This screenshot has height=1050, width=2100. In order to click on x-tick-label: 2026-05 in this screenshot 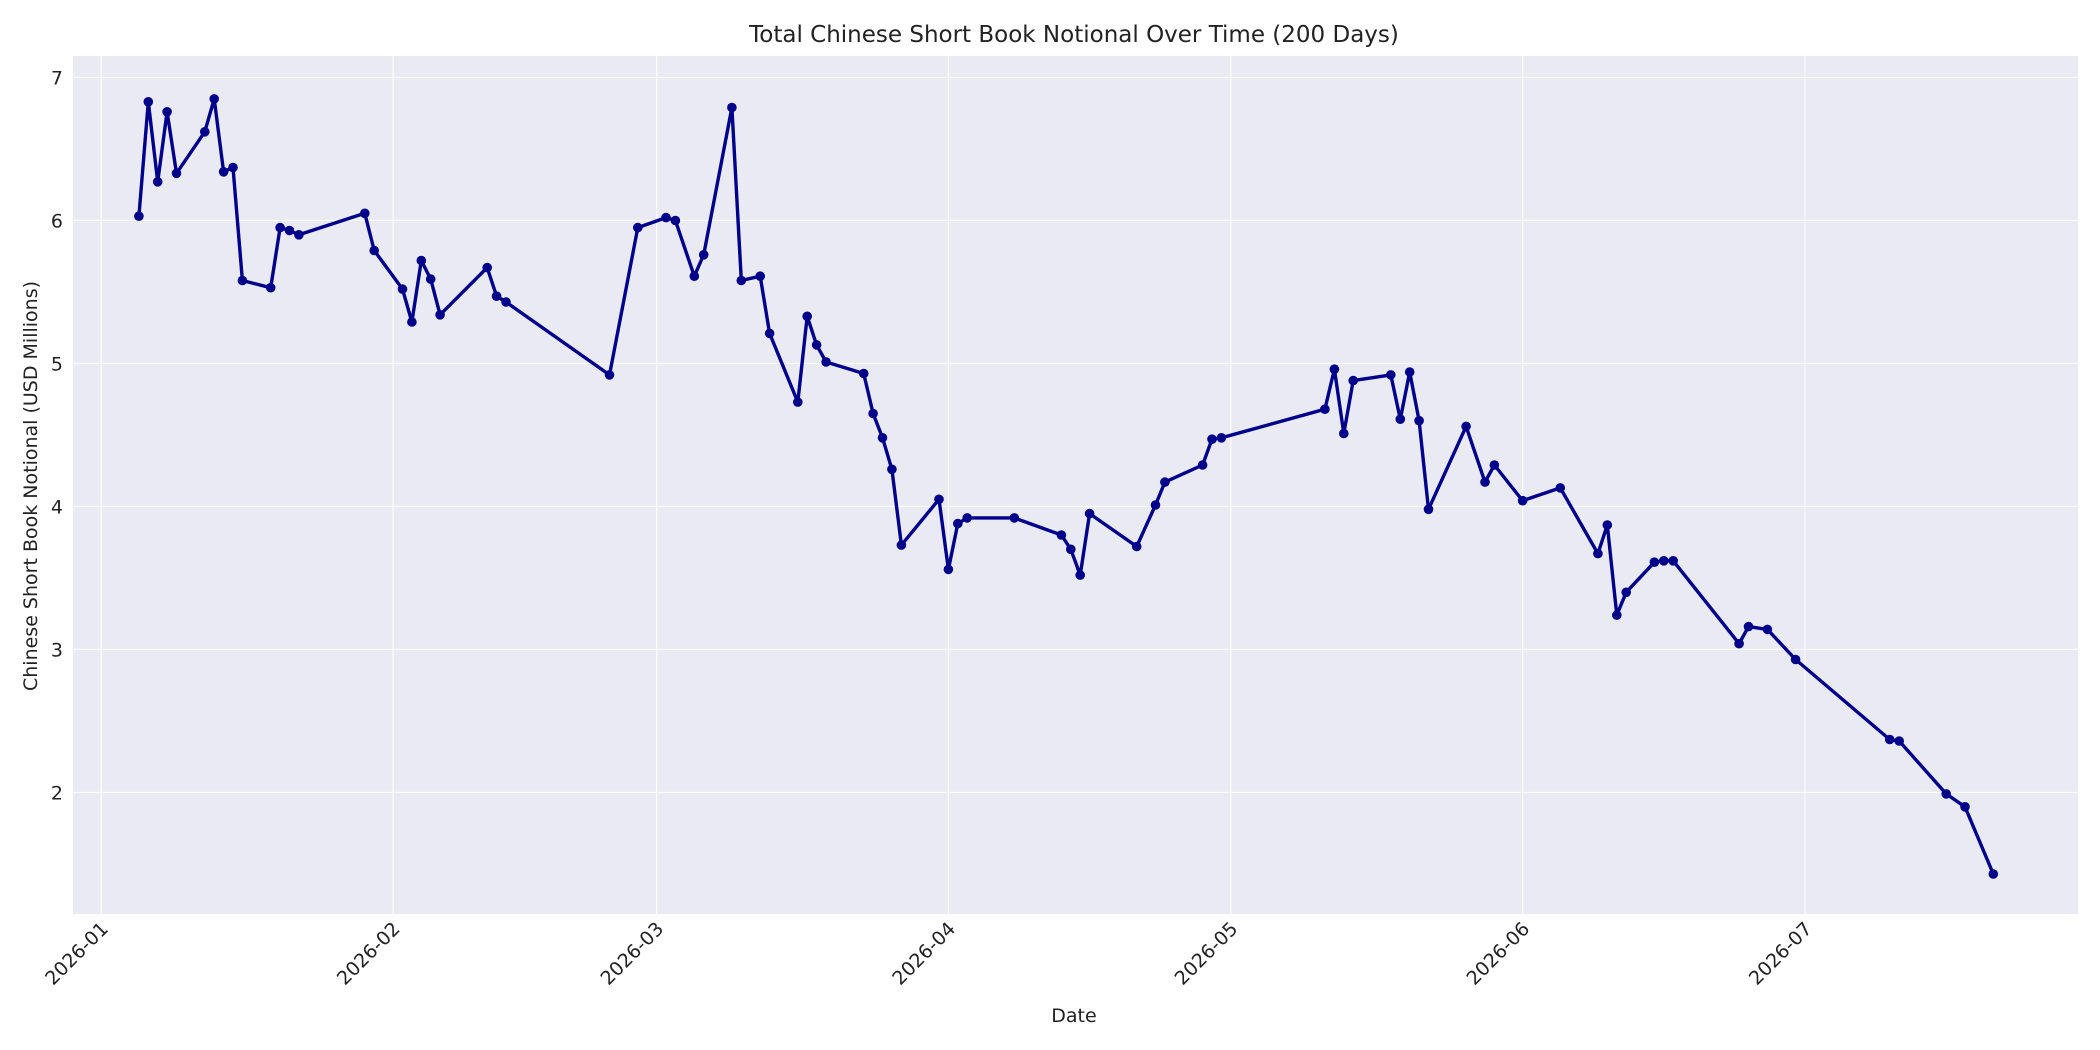, I will do `click(1207, 954)`.